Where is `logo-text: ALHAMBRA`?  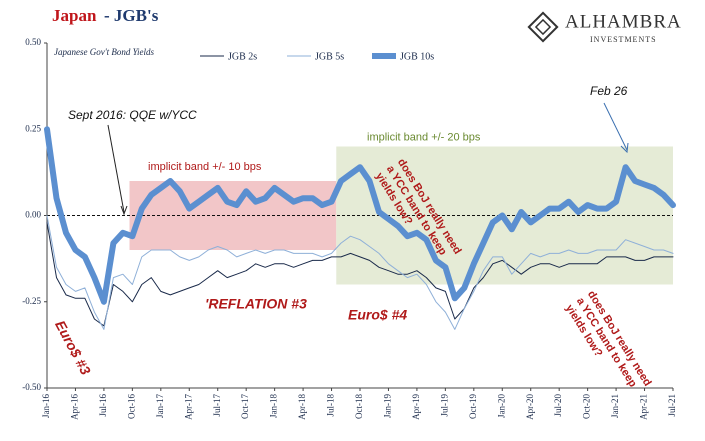
logo-text: ALHAMBRA is located at coordinates (623, 21).